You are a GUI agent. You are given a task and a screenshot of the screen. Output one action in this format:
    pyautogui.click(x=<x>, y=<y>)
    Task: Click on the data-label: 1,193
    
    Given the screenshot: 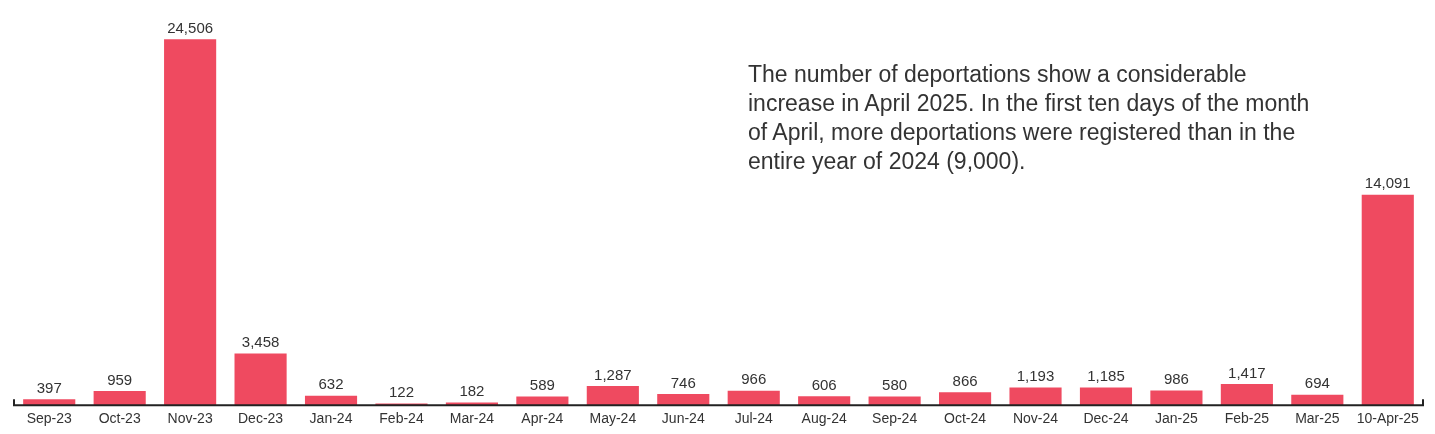 What is the action you would take?
    pyautogui.click(x=1035, y=376)
    